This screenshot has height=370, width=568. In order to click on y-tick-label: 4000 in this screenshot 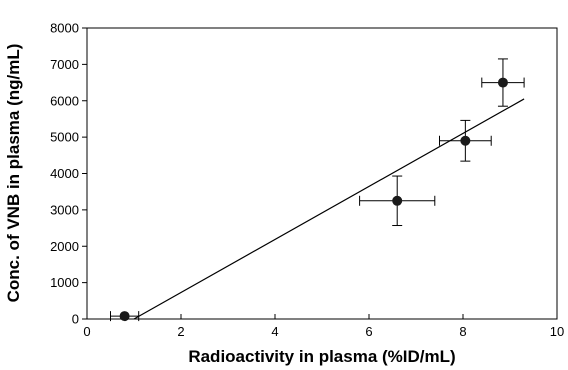, I will do `click(64, 173)`.